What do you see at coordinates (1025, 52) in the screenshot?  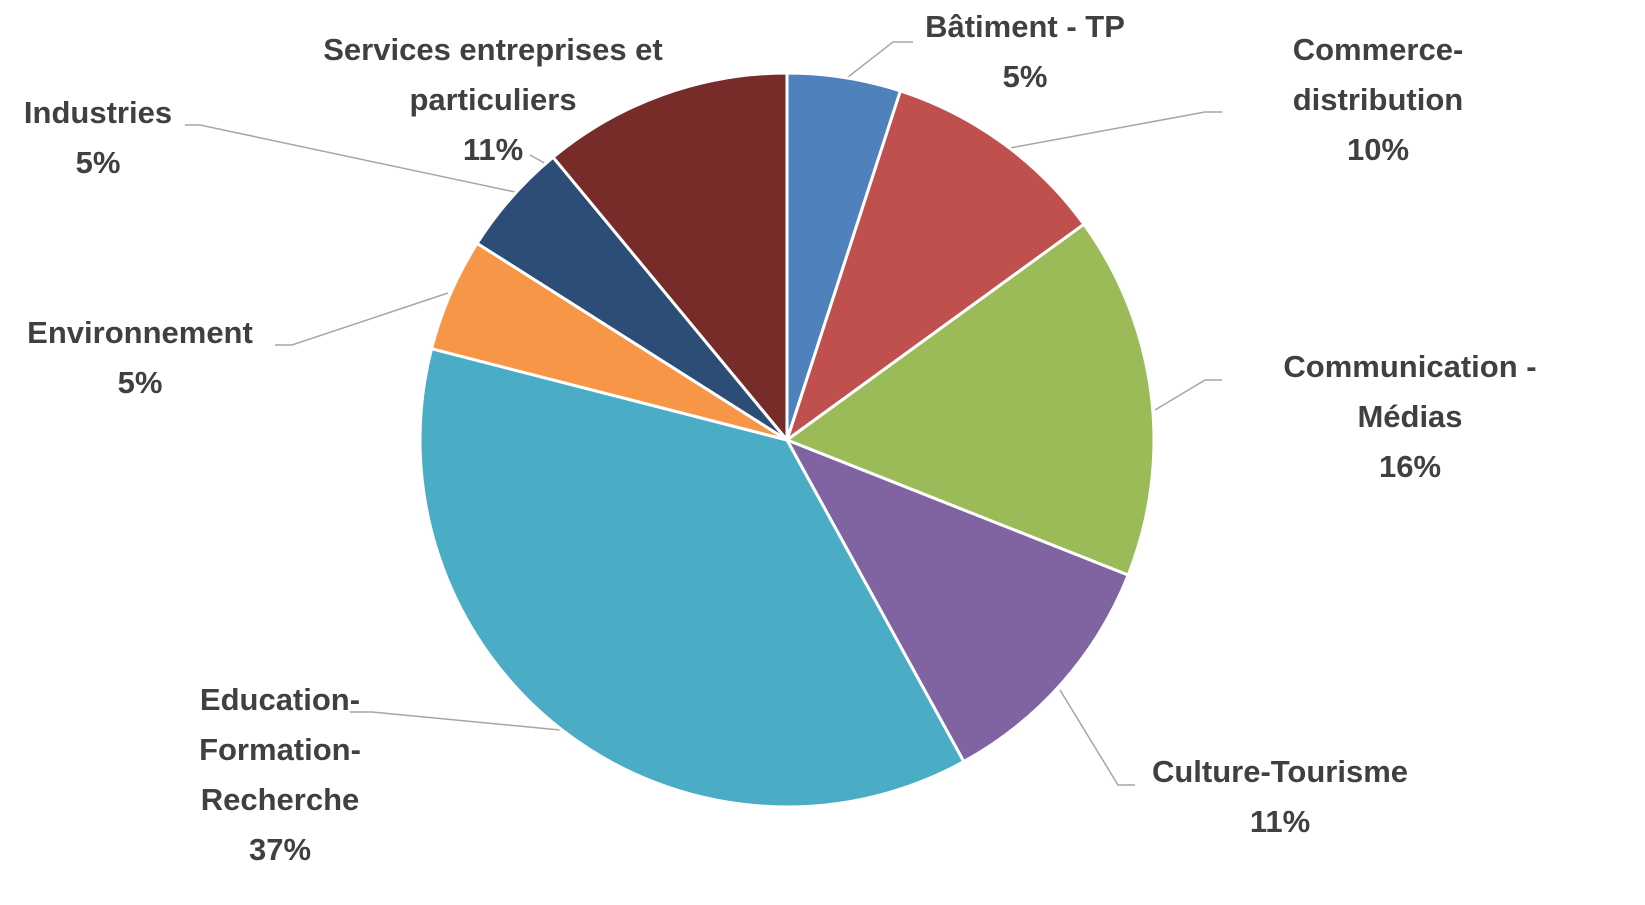 I see `slice-label: Bâtiment - TP 5%` at bounding box center [1025, 52].